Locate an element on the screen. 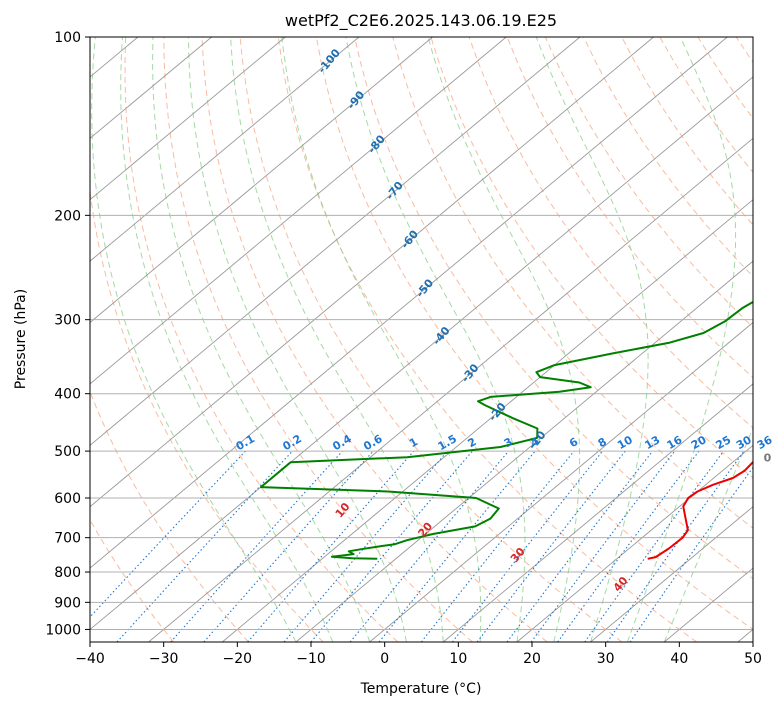  mixing-ratio-label: 20 is located at coordinates (699, 442).